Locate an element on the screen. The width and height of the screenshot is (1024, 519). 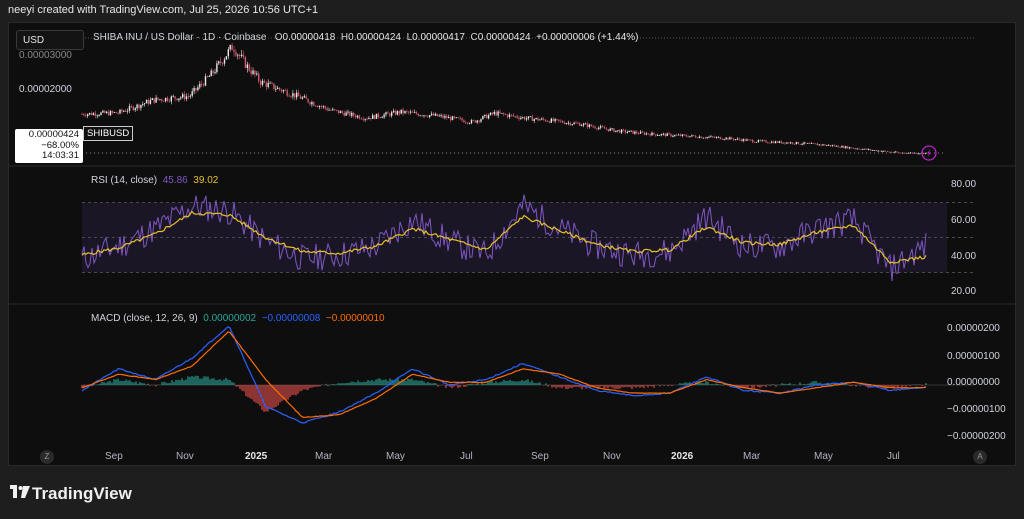
open-label: O is located at coordinates (278, 37).